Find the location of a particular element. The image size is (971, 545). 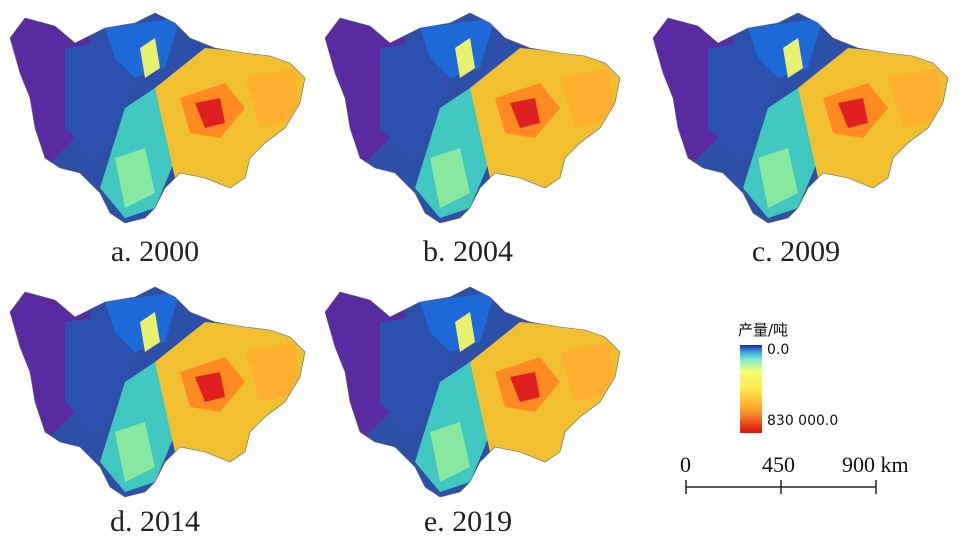

scale-label-450: 450 is located at coordinates (778, 464).